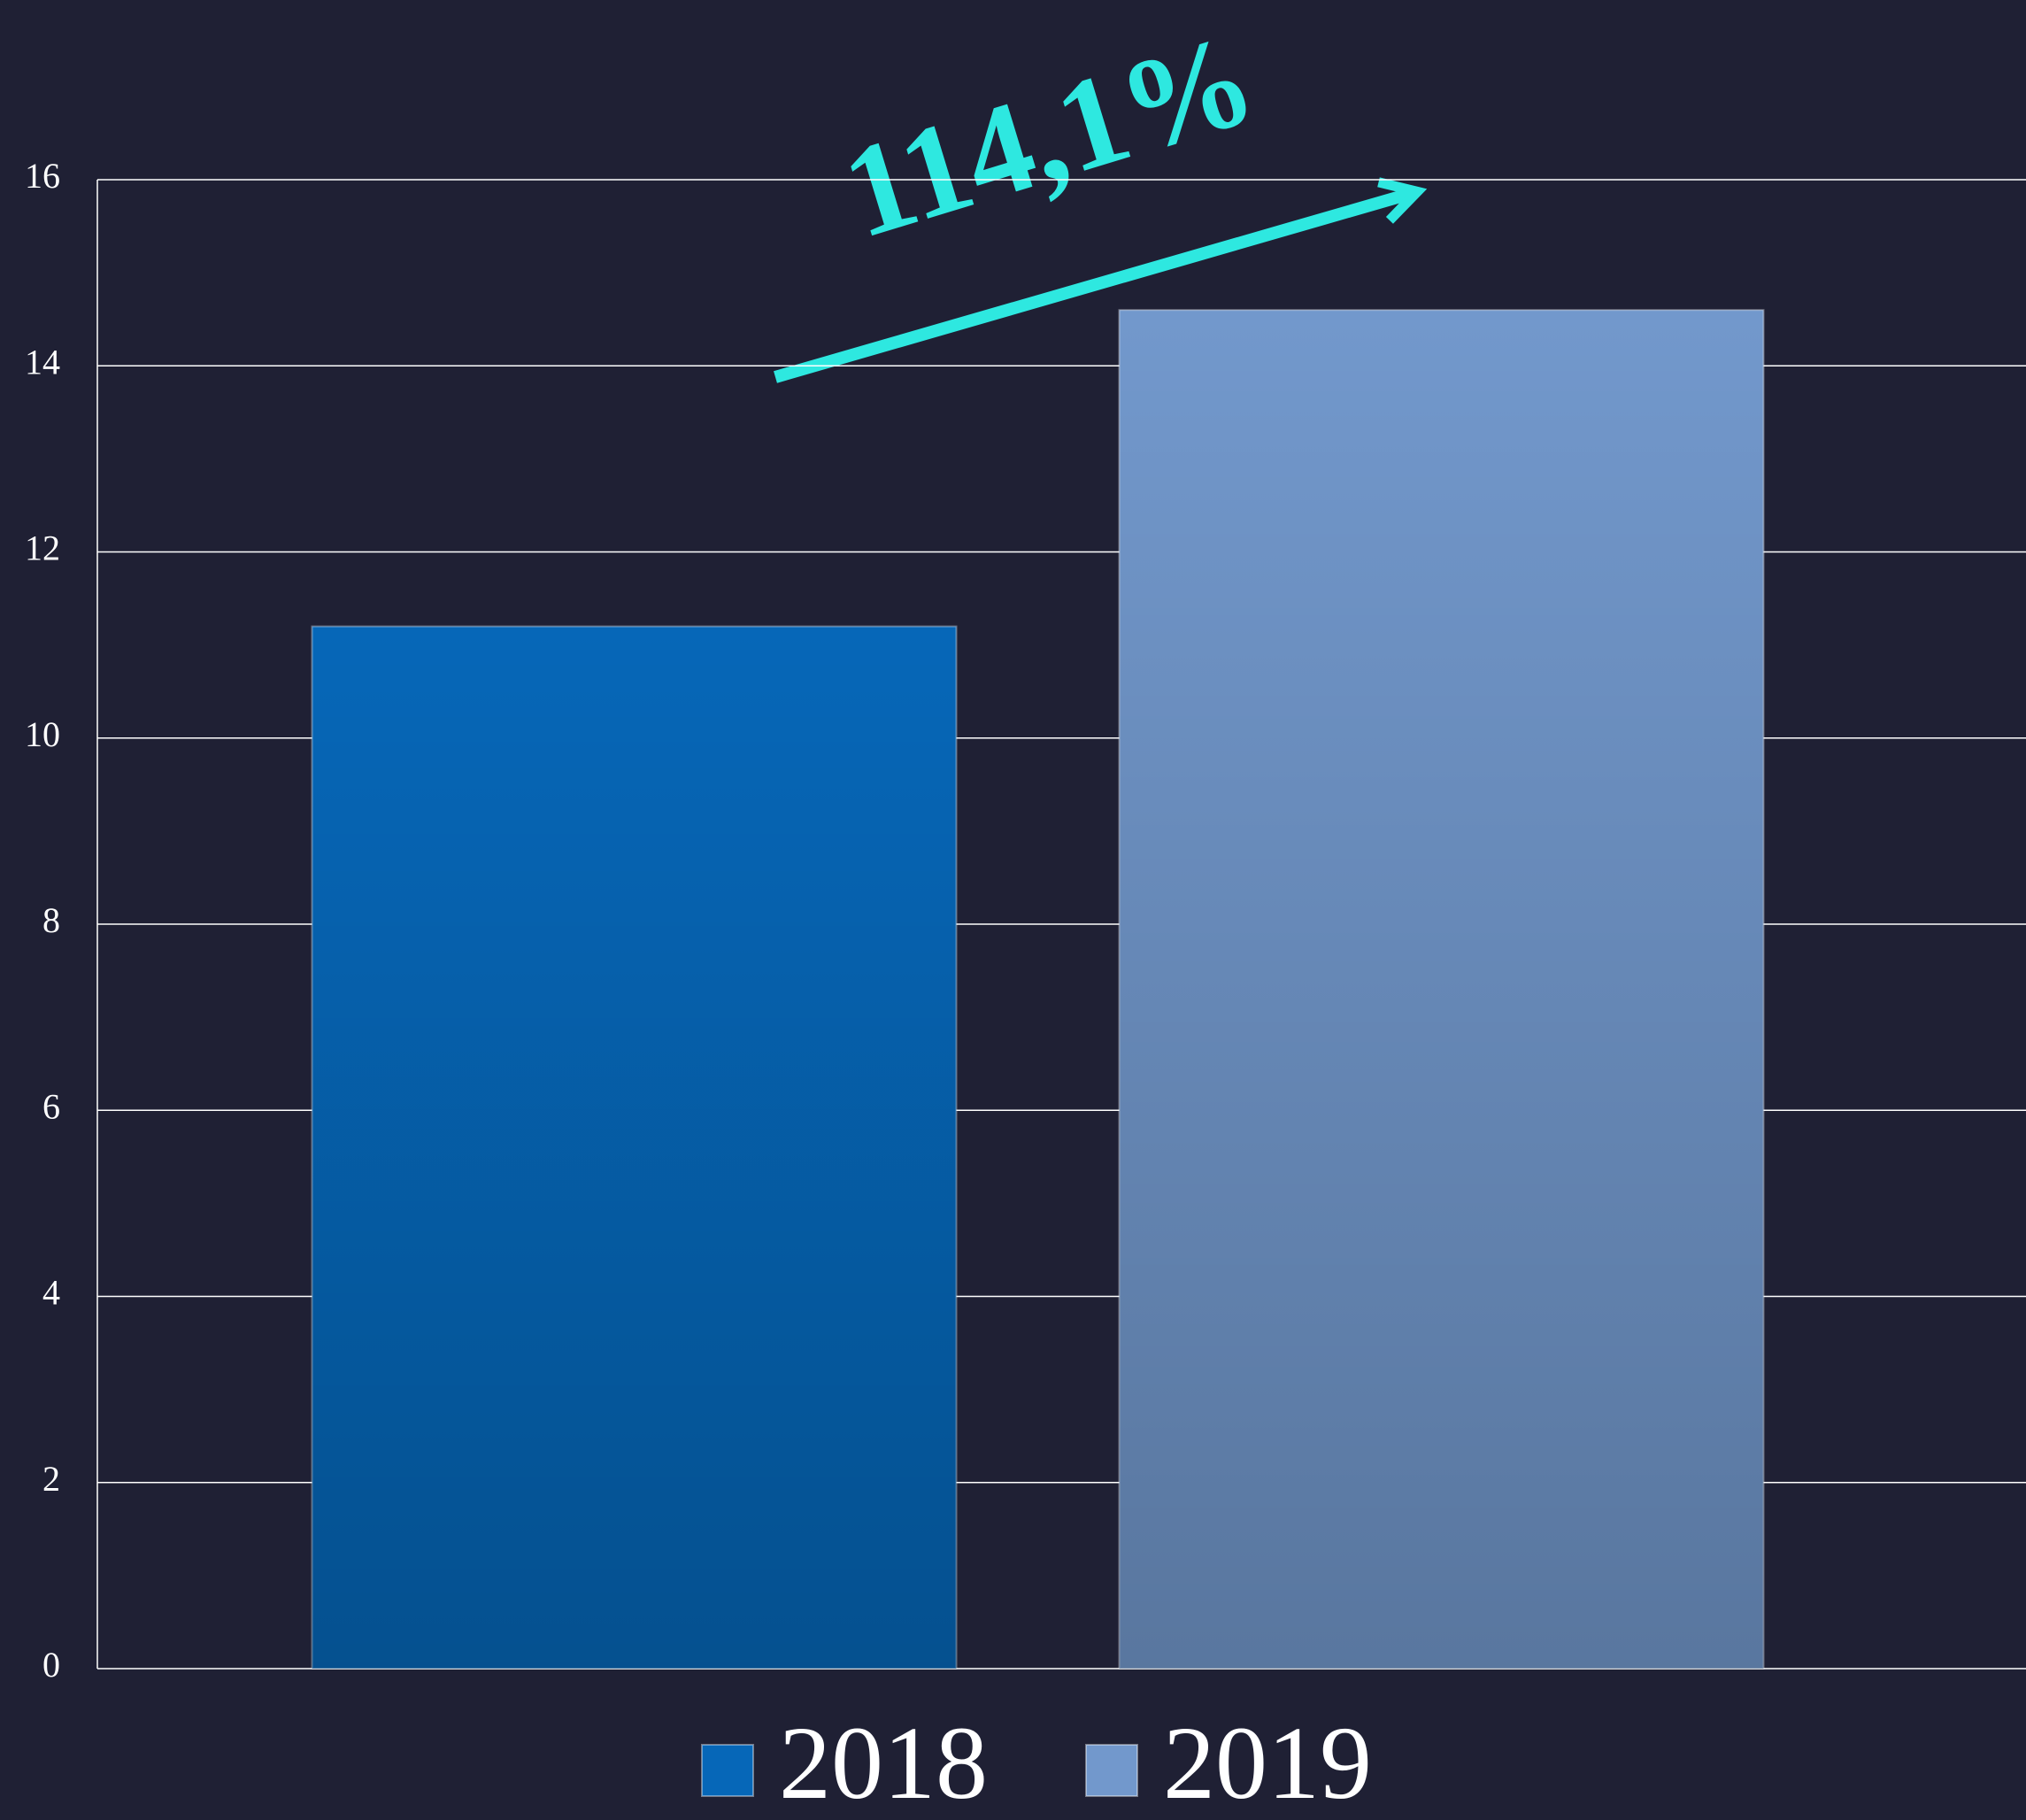 The width and height of the screenshot is (2026, 1820). Describe the element at coordinates (42, 176) in the screenshot. I see `y-tick-label: 16` at that location.